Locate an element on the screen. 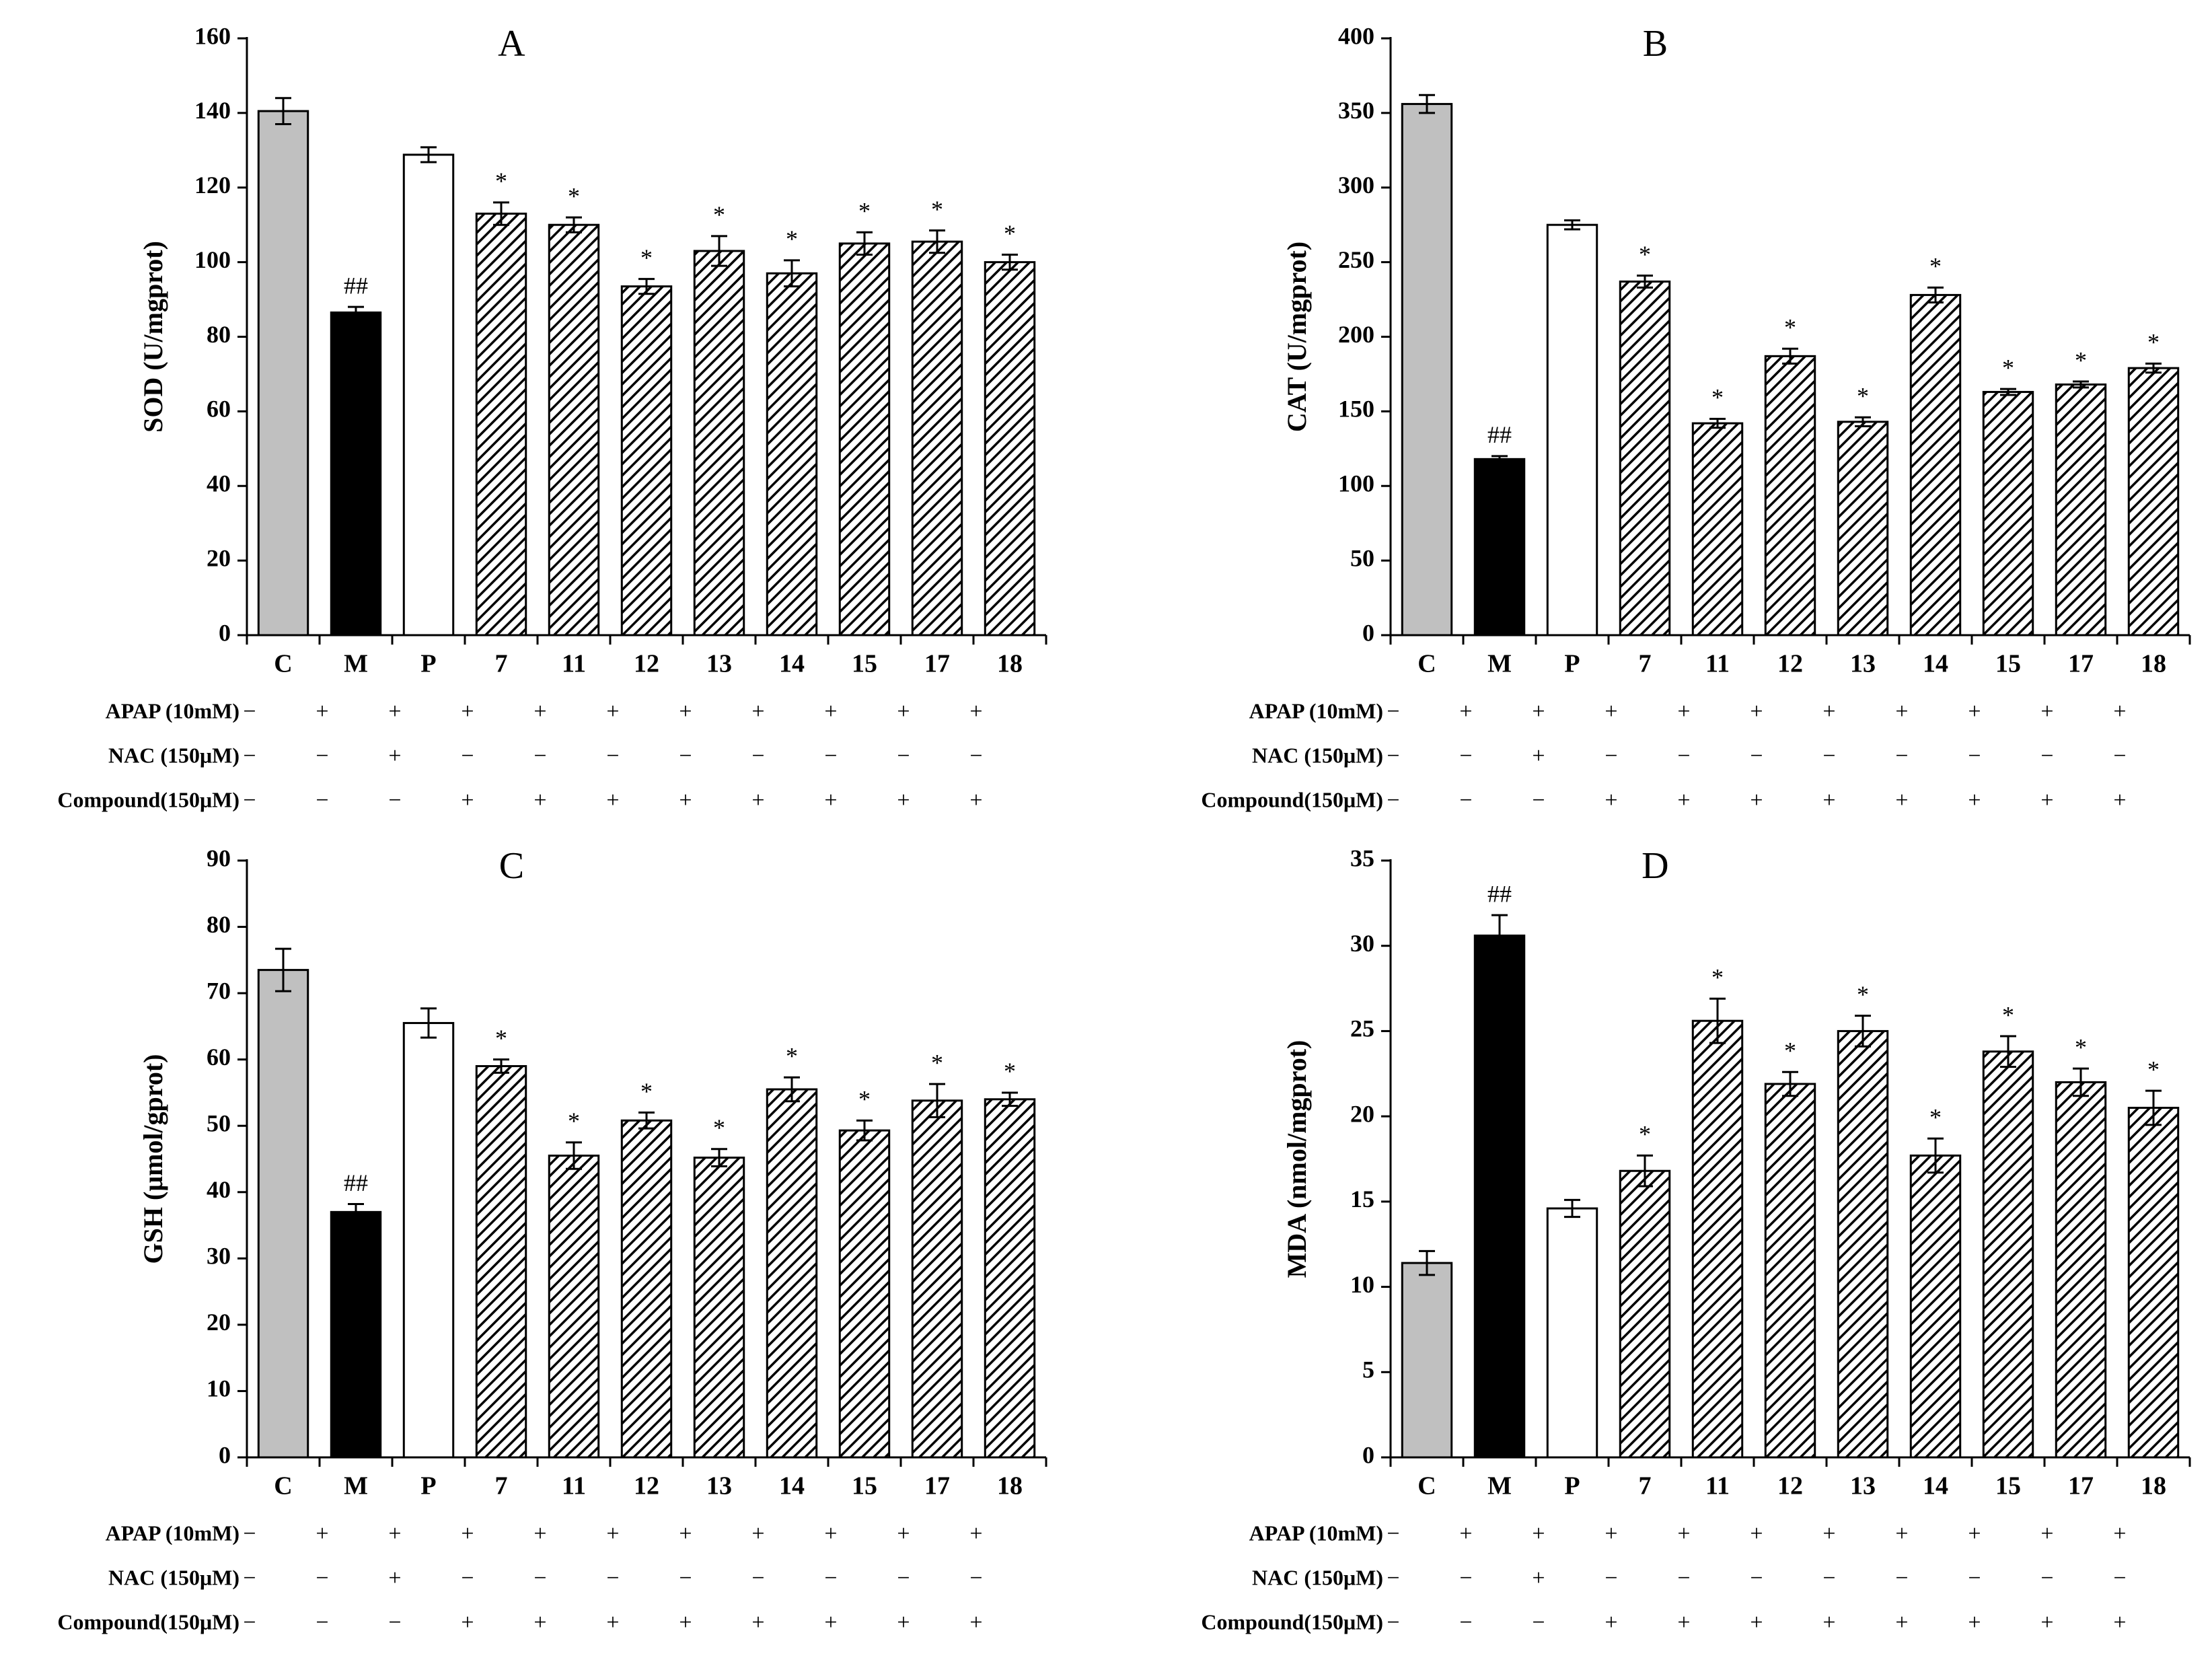 The width and height of the screenshot is (2212, 1672). x-tick-label: 12 is located at coordinates (1790, 664).